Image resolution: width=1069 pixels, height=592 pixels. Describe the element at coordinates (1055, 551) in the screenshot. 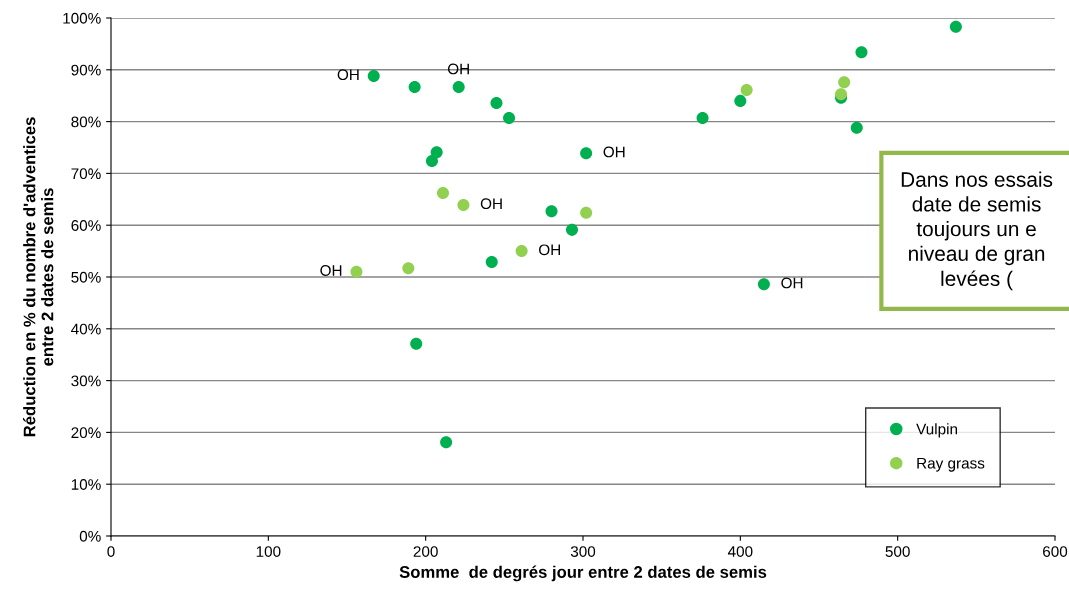

I see `x-tick-label: 600` at that location.